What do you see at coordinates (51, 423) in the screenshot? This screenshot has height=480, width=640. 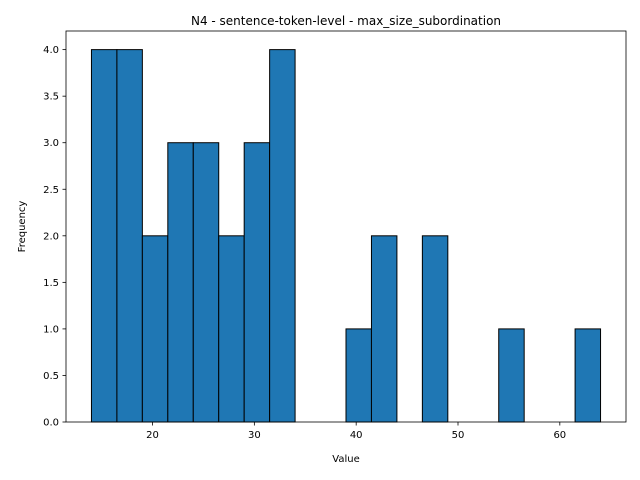 I see `y-tick-label: 0.0` at bounding box center [51, 423].